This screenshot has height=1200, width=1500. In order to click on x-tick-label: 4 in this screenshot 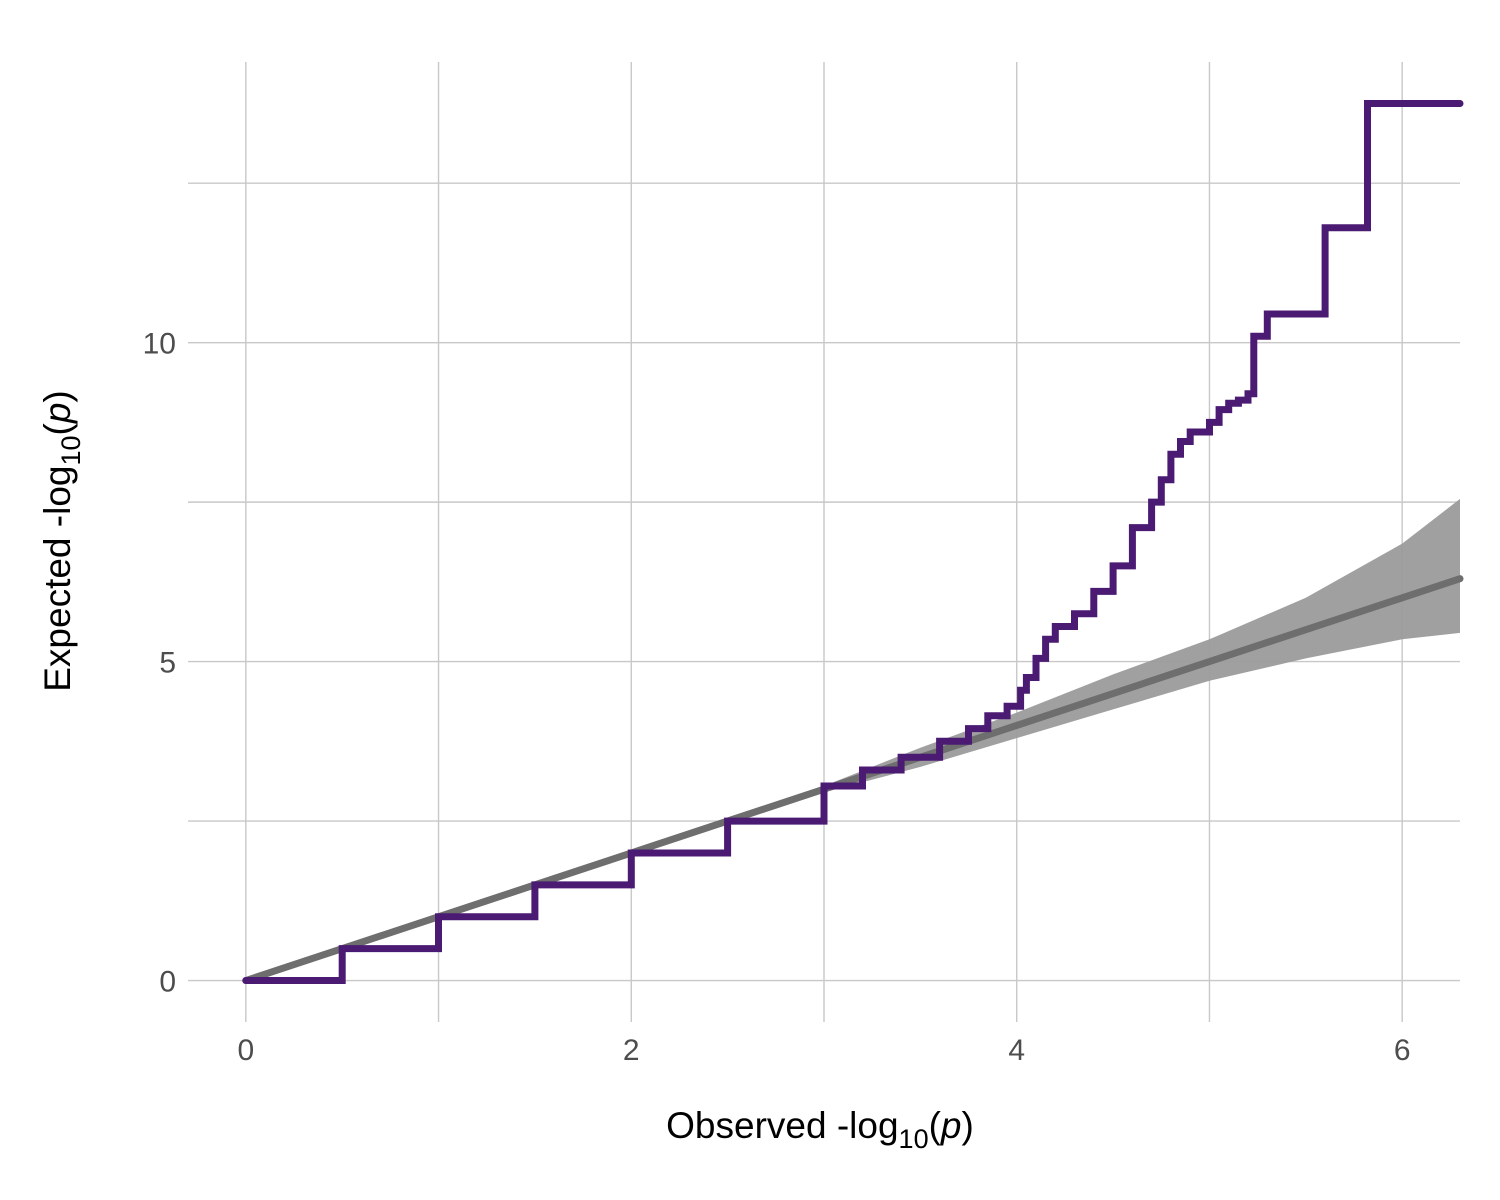, I will do `click(1016, 1050)`.